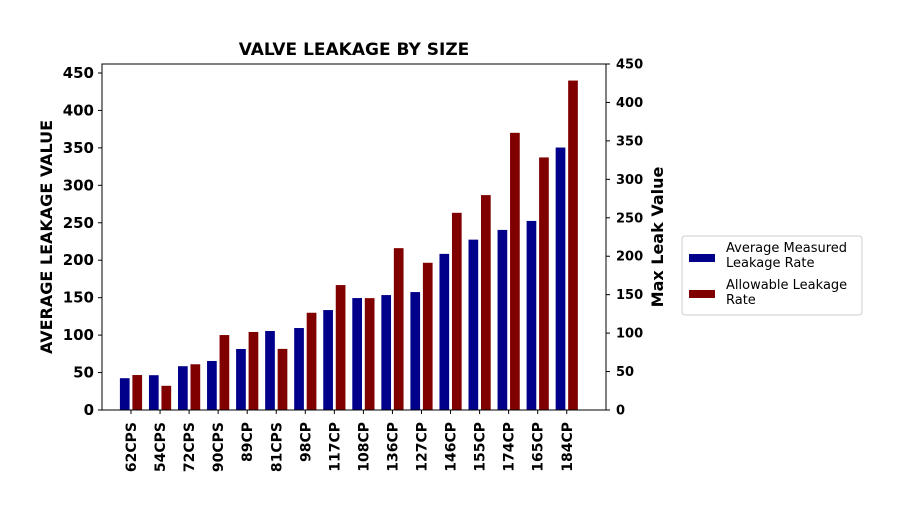 This screenshot has width=902, height=514. What do you see at coordinates (277, 447) in the screenshot?
I see `x-tick-label: 81CPS` at bounding box center [277, 447].